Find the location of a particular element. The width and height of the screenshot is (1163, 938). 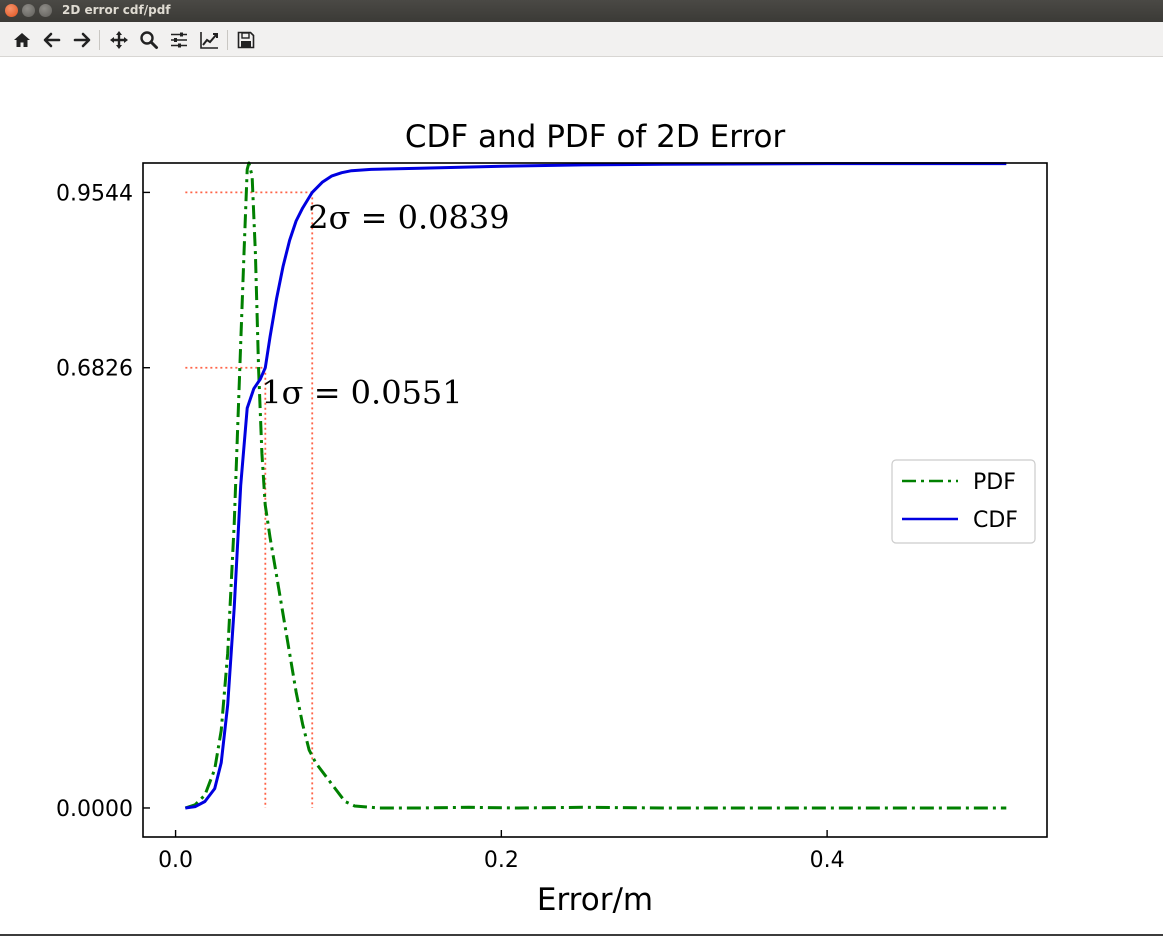

zoom-button is located at coordinates (149, 40).